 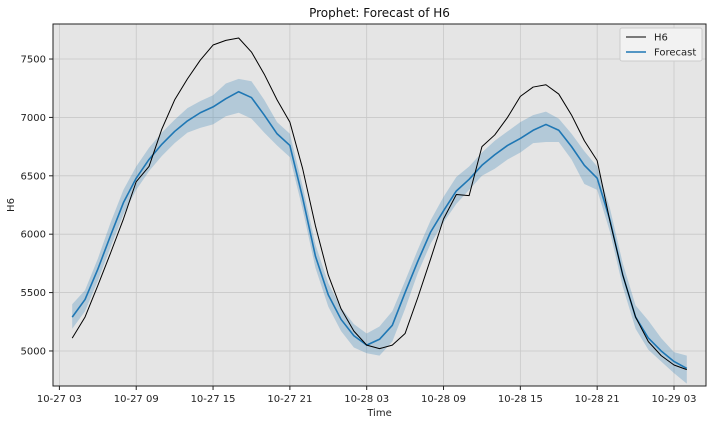 I want to click on legend: H6 Forecast, so click(x=661, y=44).